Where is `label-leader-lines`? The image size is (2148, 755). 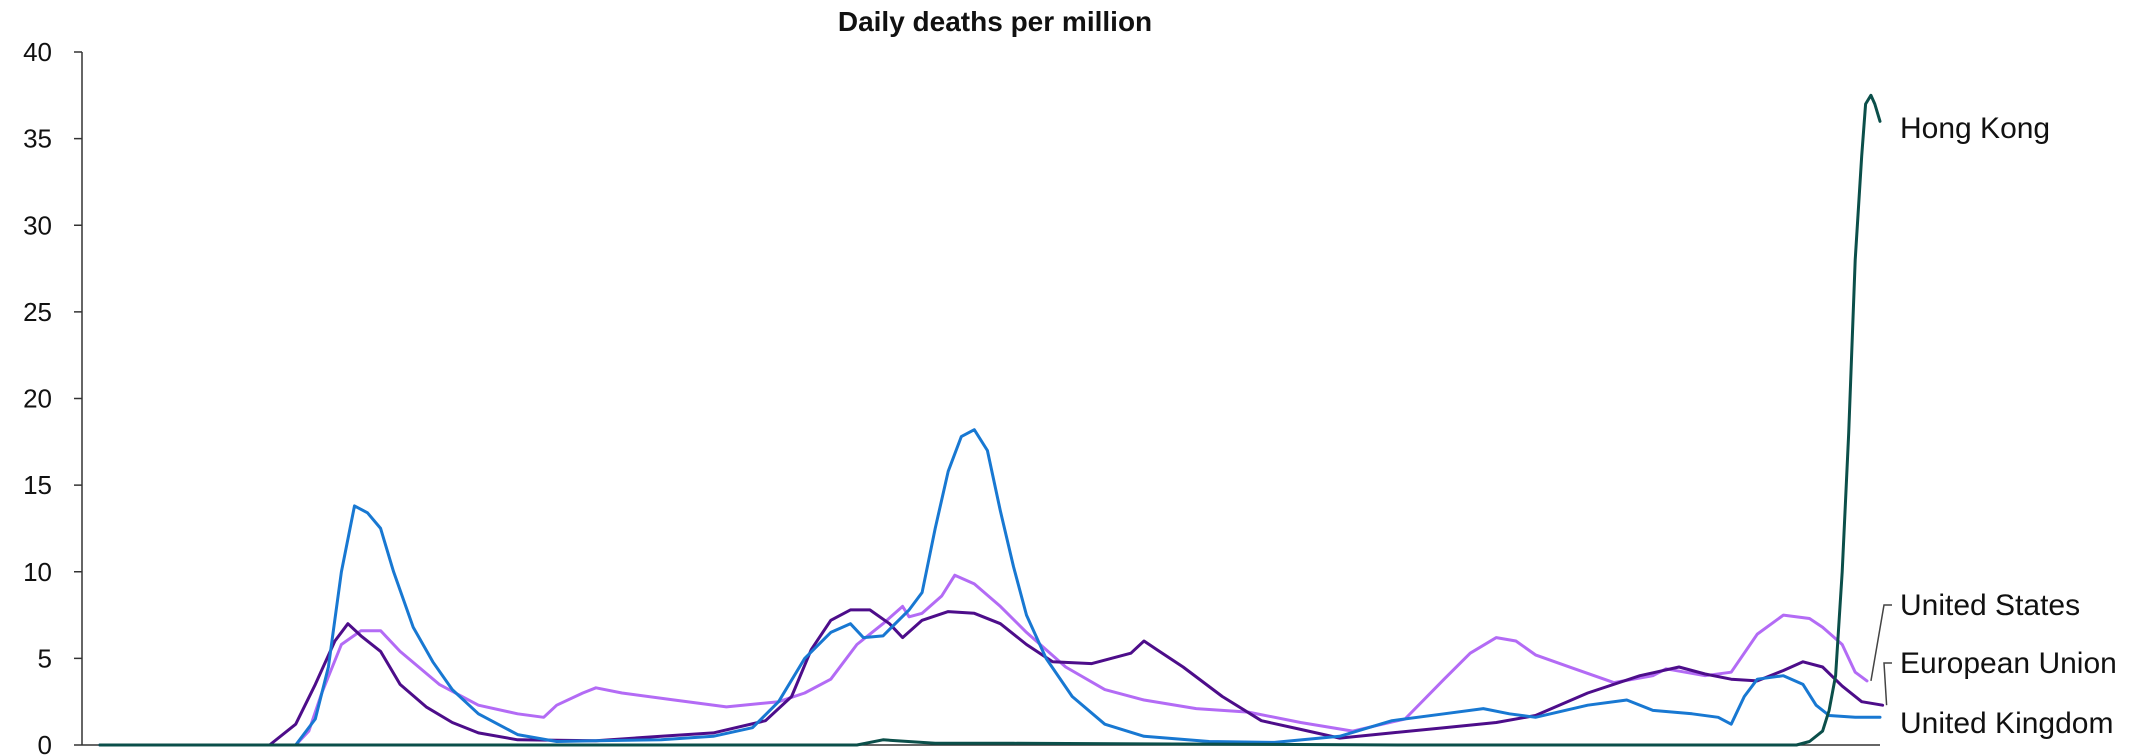 label-leader-lines is located at coordinates (1881, 655).